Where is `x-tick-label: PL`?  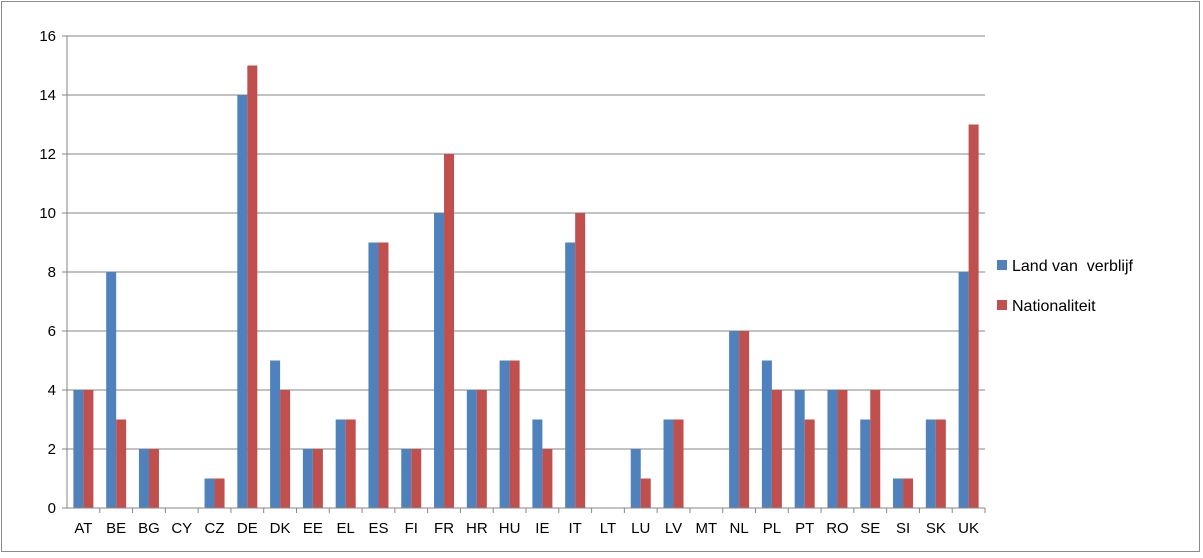
x-tick-label: PL is located at coordinates (772, 528).